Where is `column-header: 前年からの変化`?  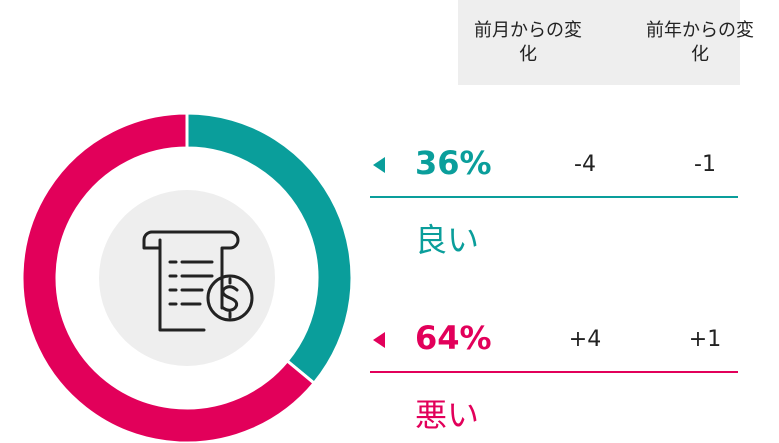
column-header: 前年からの変化 is located at coordinates (700, 42).